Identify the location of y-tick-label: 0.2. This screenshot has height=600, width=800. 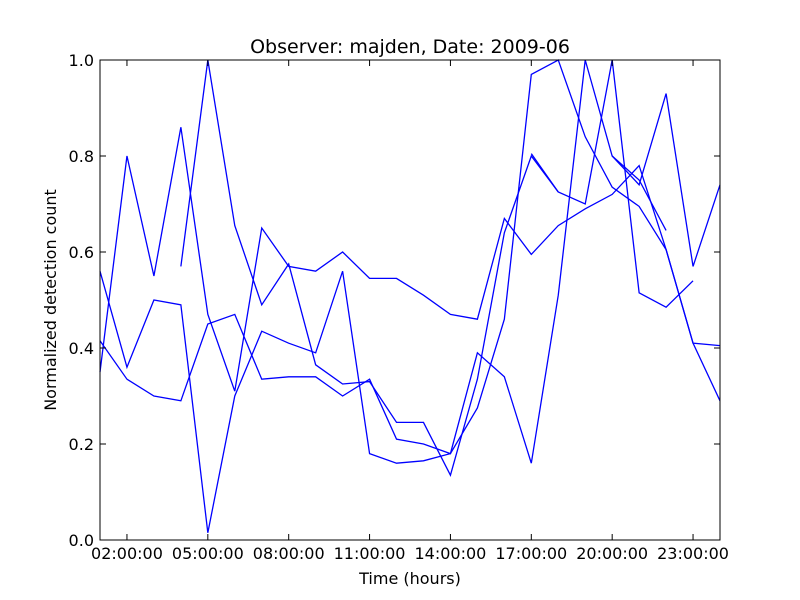
(81, 444).